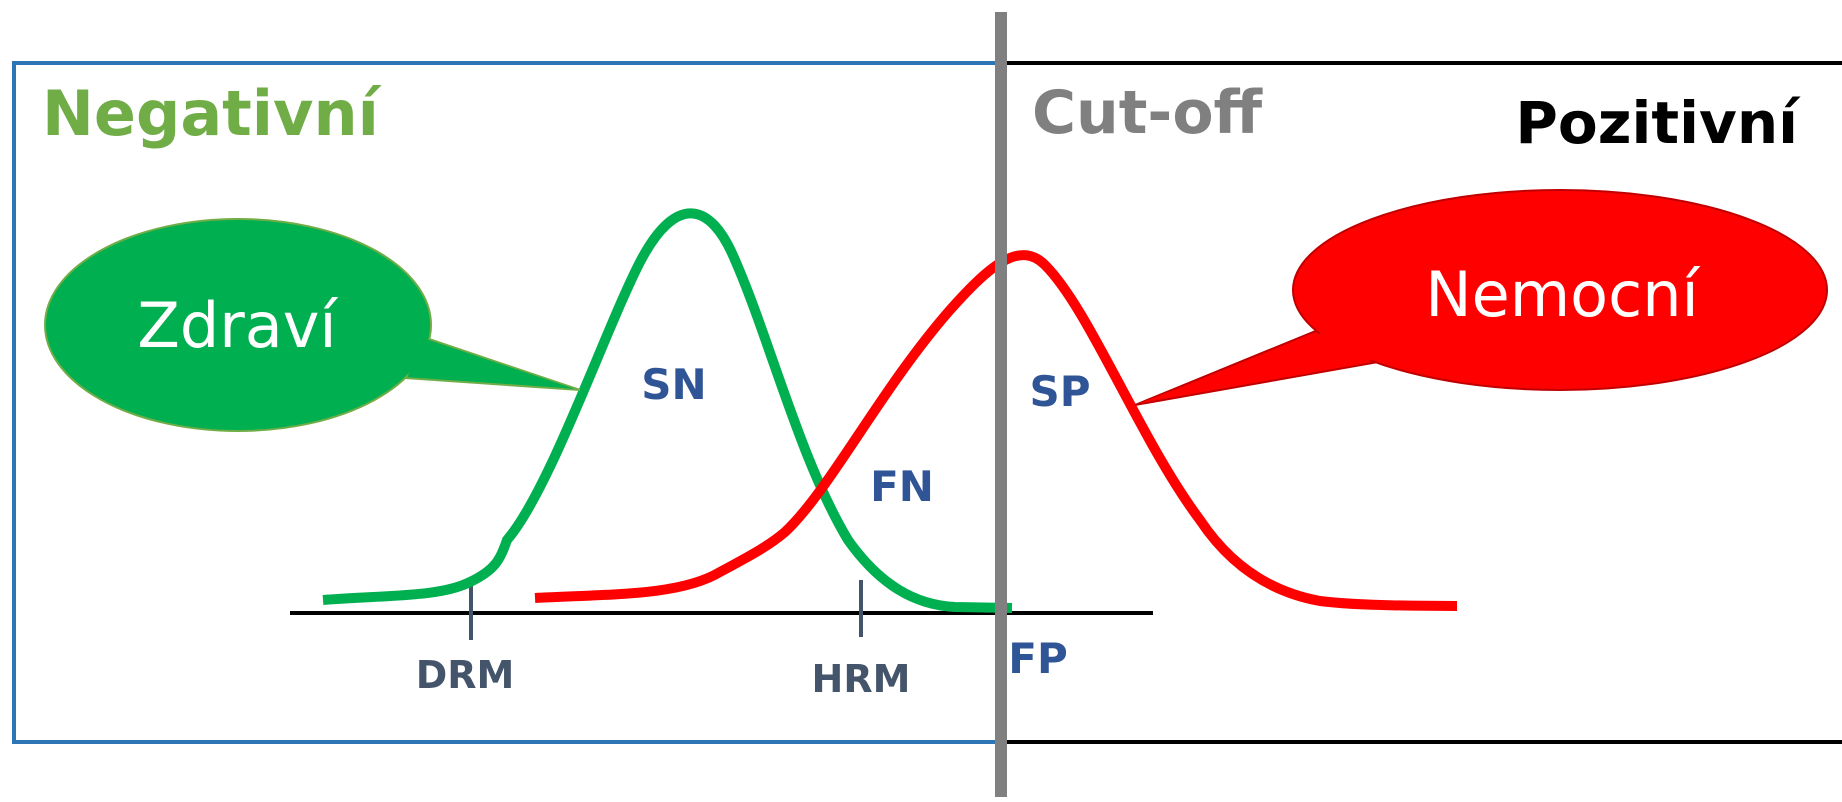  What do you see at coordinates (465, 675) in the screenshot?
I see `drm-label: DRM` at bounding box center [465, 675].